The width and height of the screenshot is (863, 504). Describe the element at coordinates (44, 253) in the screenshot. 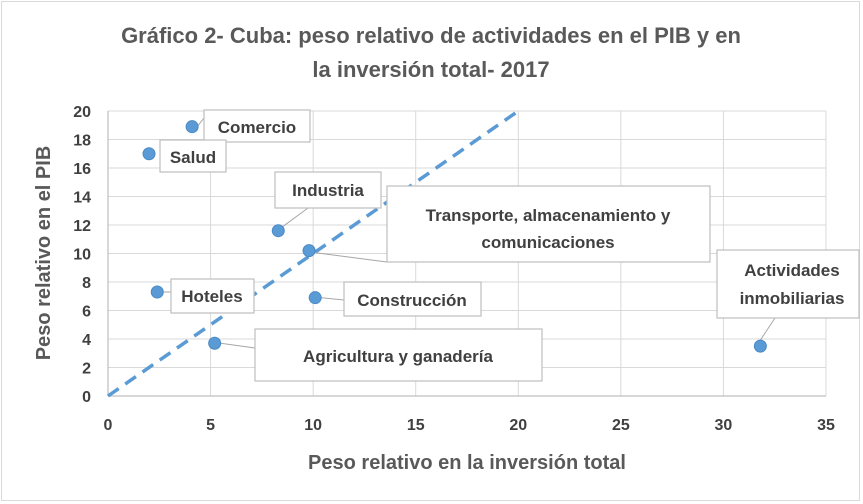

I see `y-axis-title: Peso relativo en el PIB` at that location.